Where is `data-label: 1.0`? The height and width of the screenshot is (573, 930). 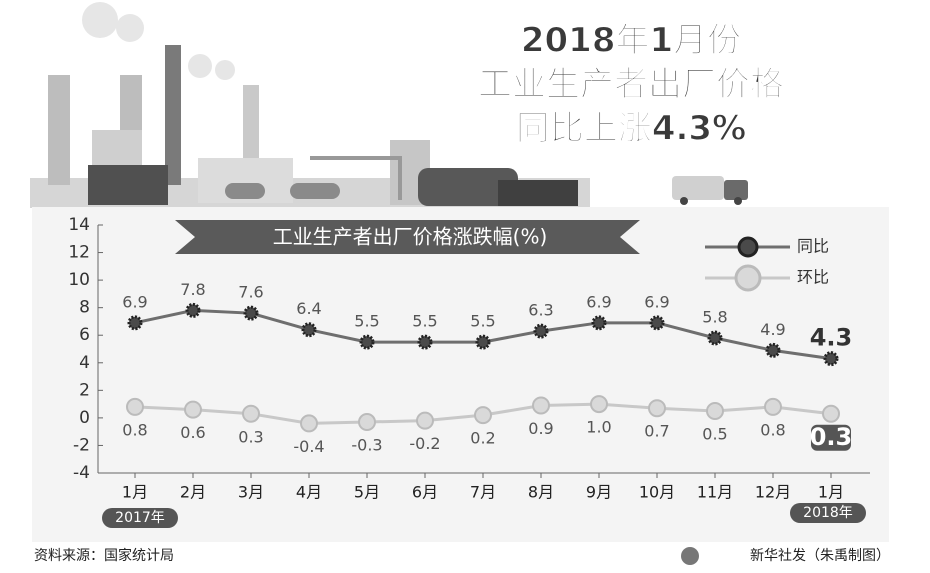 data-label: 1.0 is located at coordinates (598, 427).